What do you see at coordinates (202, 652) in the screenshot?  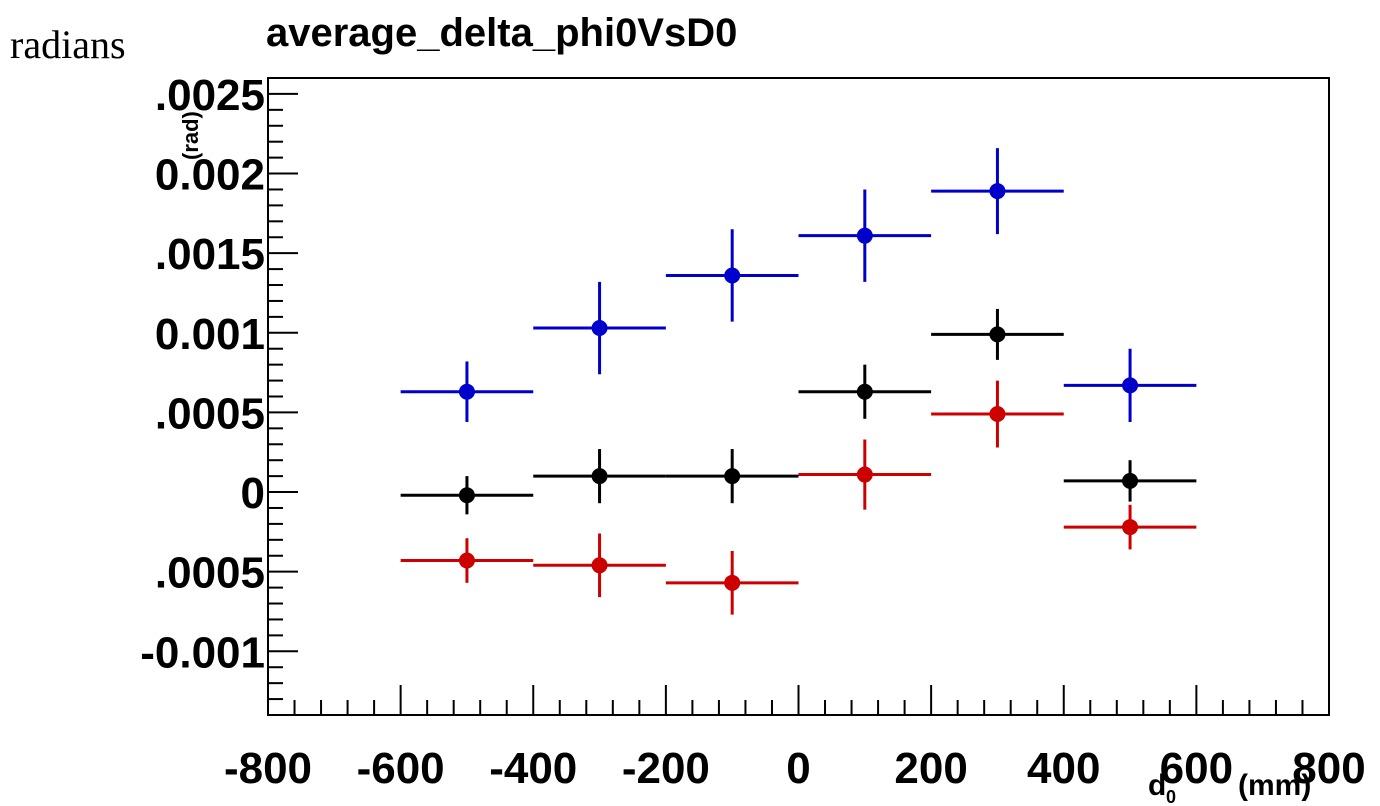 I see `y-tick-label: -0.001` at bounding box center [202, 652].